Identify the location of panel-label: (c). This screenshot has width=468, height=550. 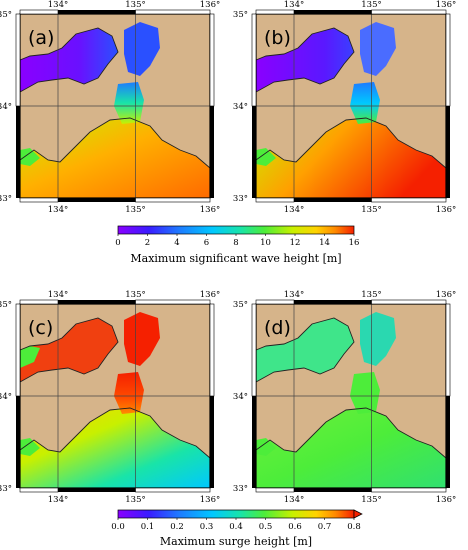
(40, 328).